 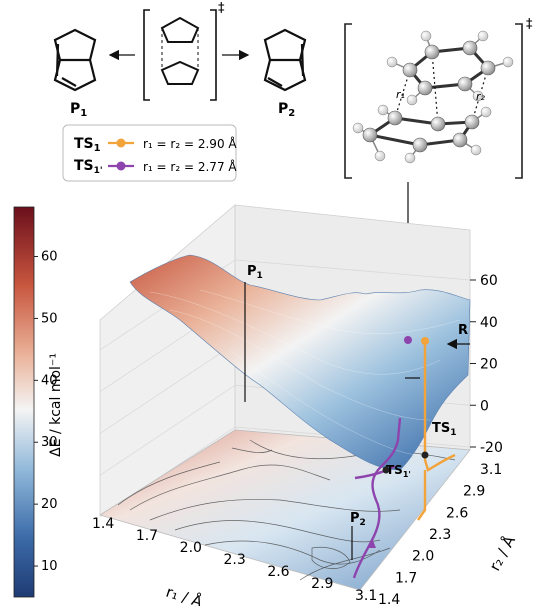 I want to click on ts1prime-point, so click(x=408, y=340).